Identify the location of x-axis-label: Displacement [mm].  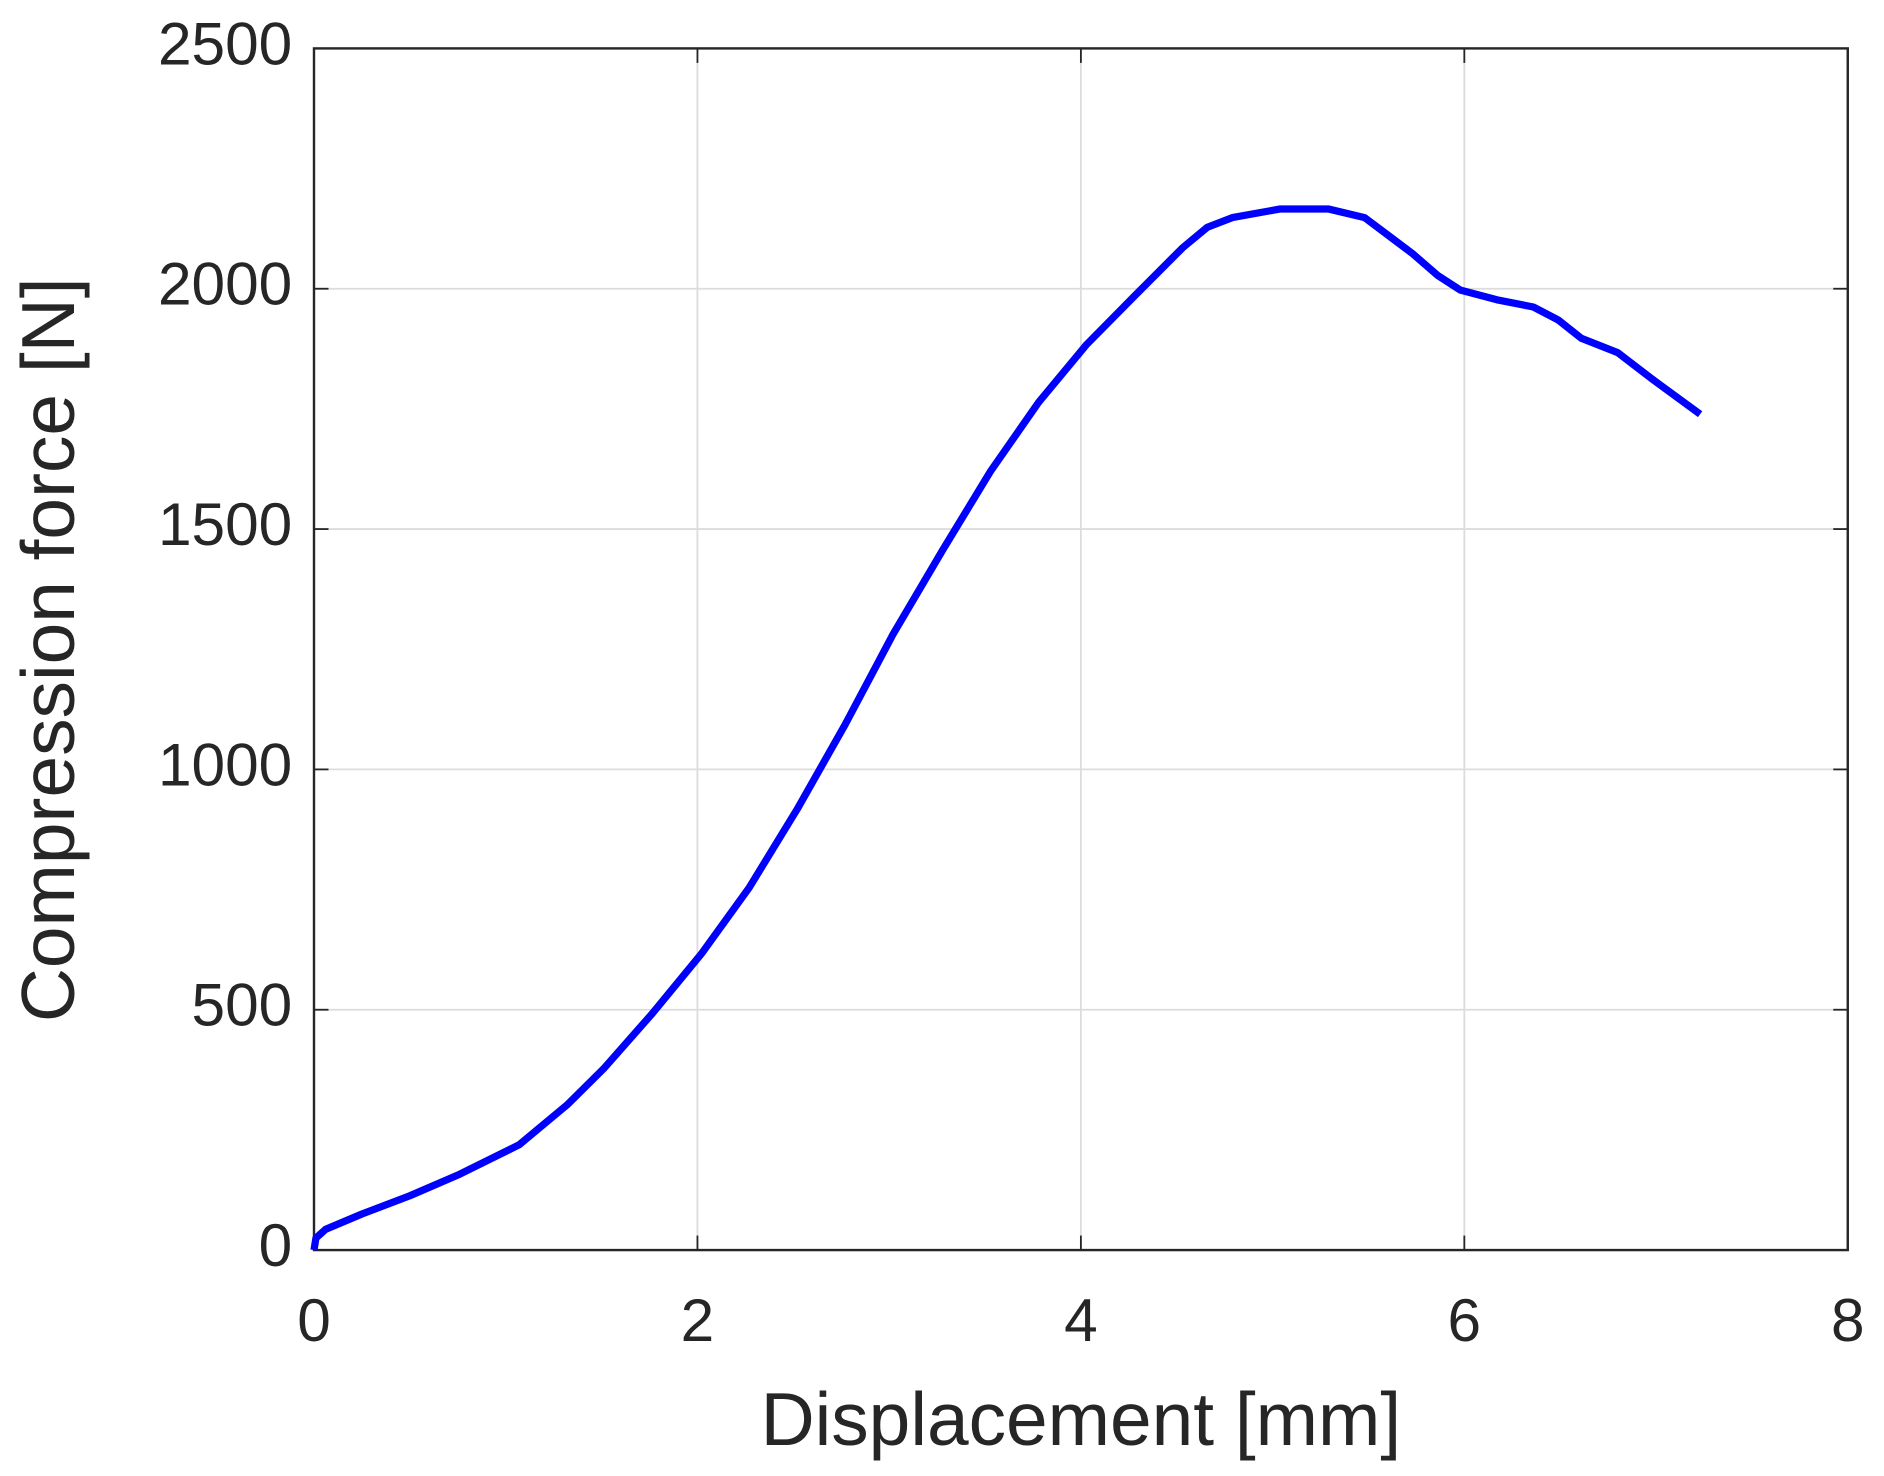
(1081, 1419).